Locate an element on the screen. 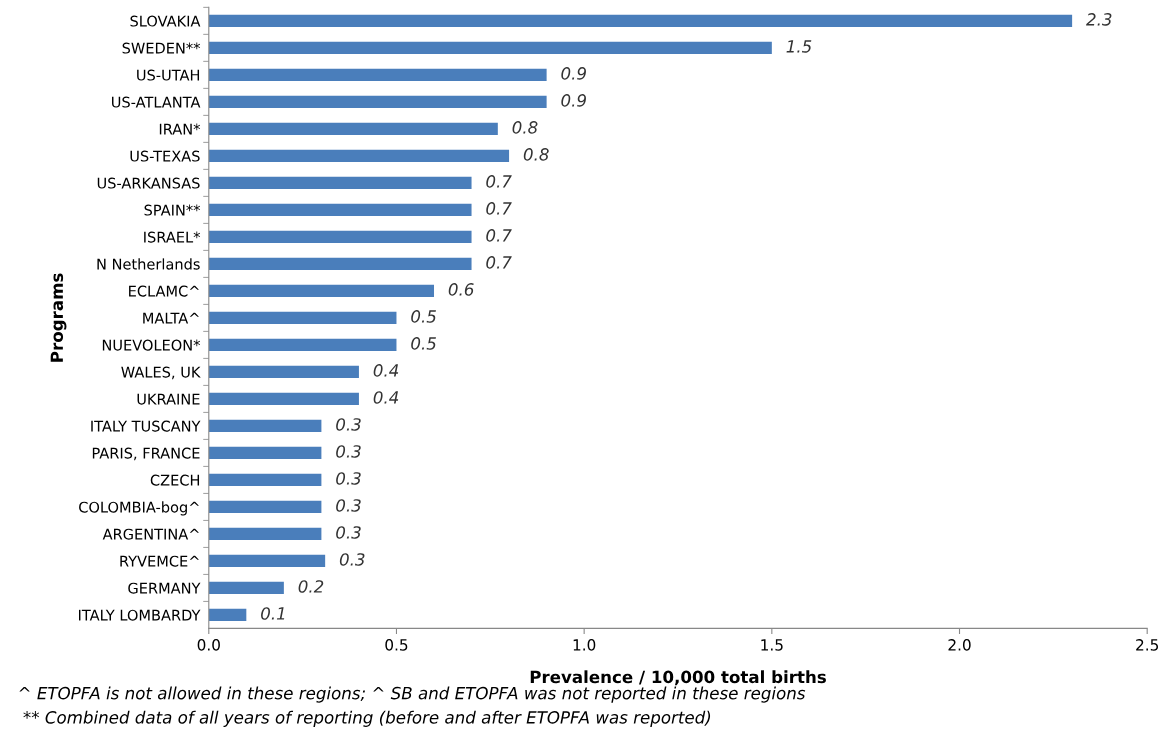  y-tick-label: SPAIN** is located at coordinates (172, 210).